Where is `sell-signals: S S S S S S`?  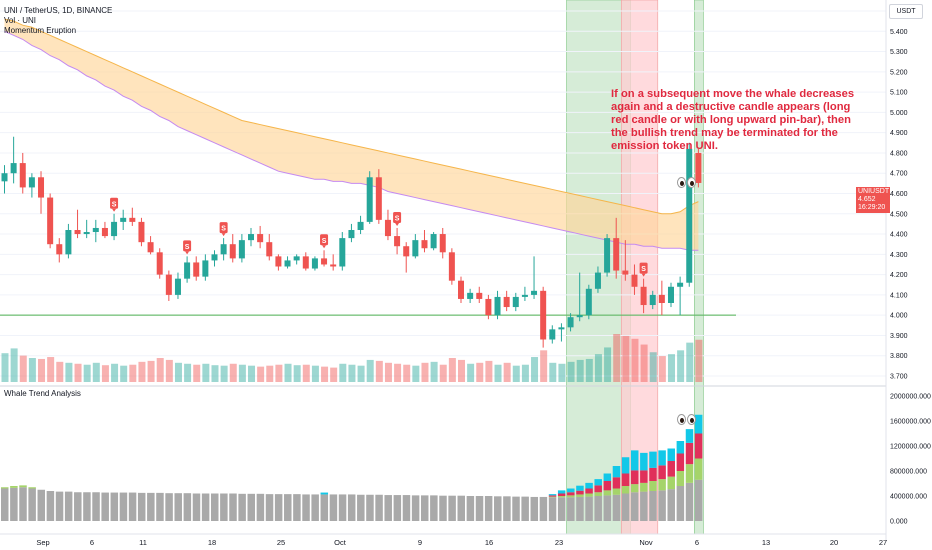 sell-signals: S S S S S S is located at coordinates (379, 237).